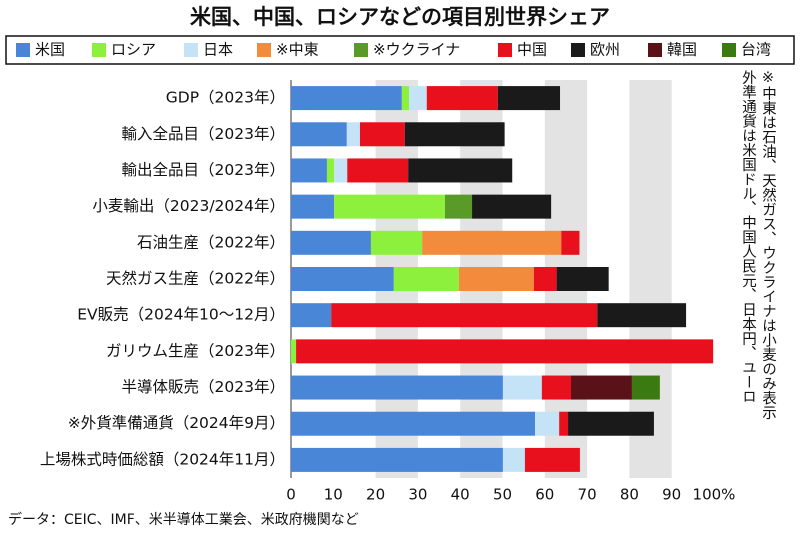  Describe the element at coordinates (211, 242) in the screenshot. I see `category-label: 石油生産（2022年）` at that location.